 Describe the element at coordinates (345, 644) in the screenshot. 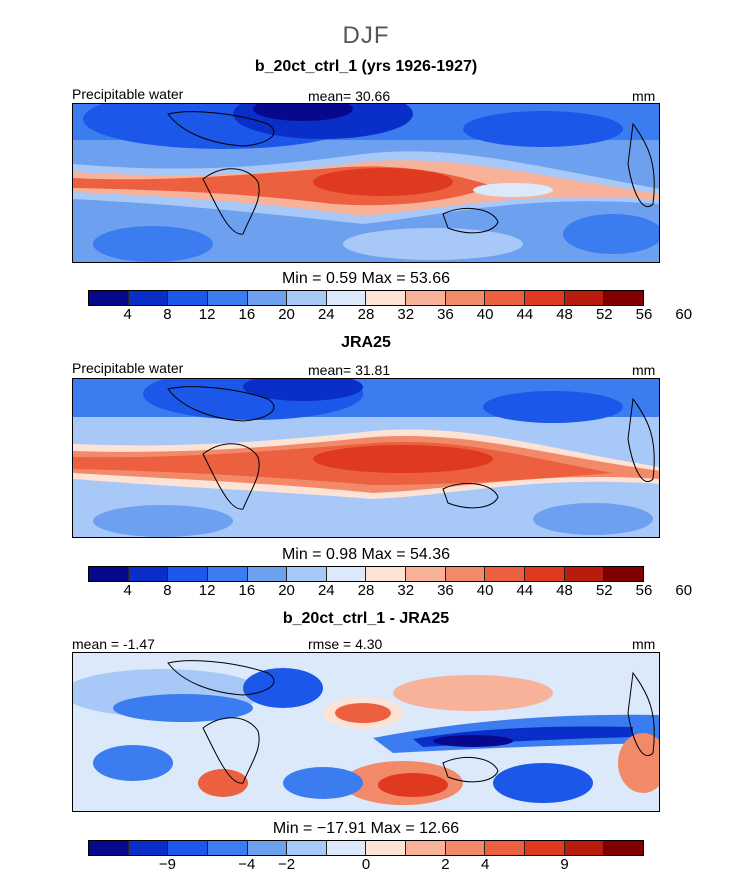

I see `panel-3-rmse-label: rmse = 4.30` at that location.